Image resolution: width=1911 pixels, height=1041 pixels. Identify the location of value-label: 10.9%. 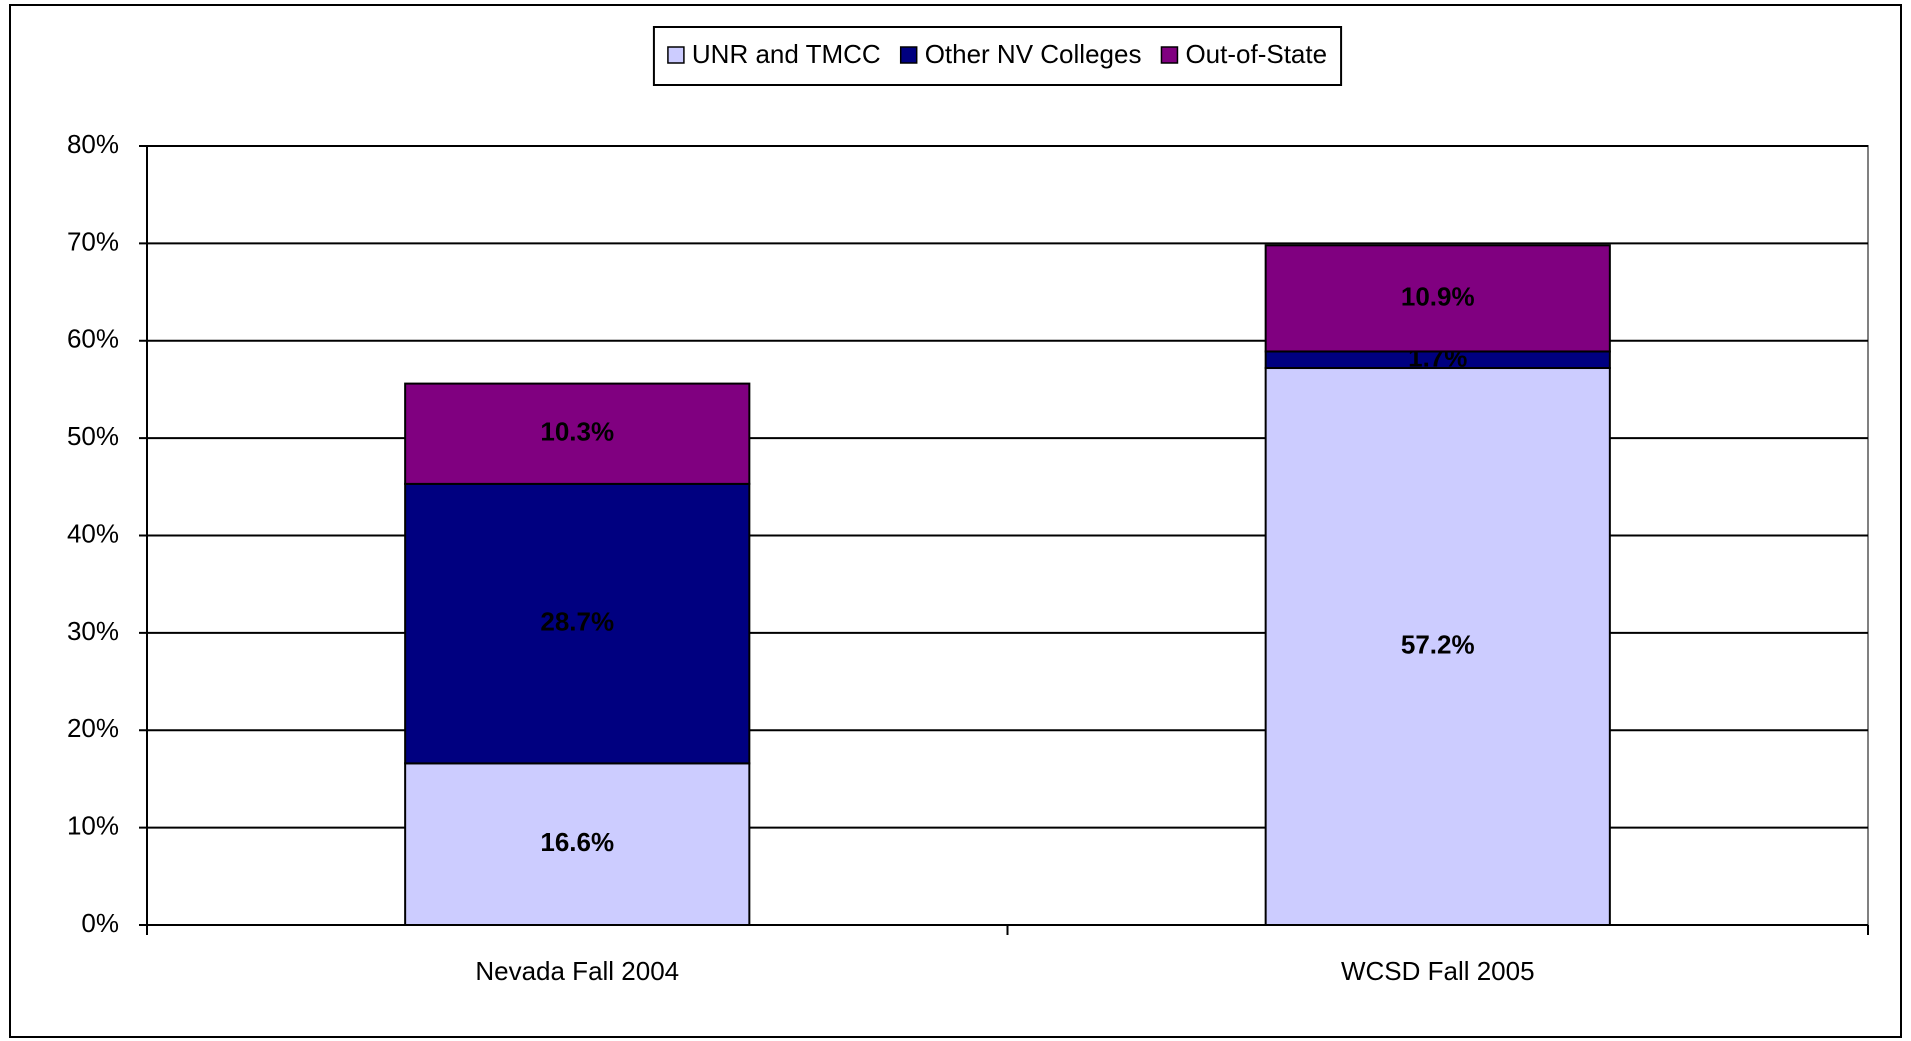
(1438, 296).